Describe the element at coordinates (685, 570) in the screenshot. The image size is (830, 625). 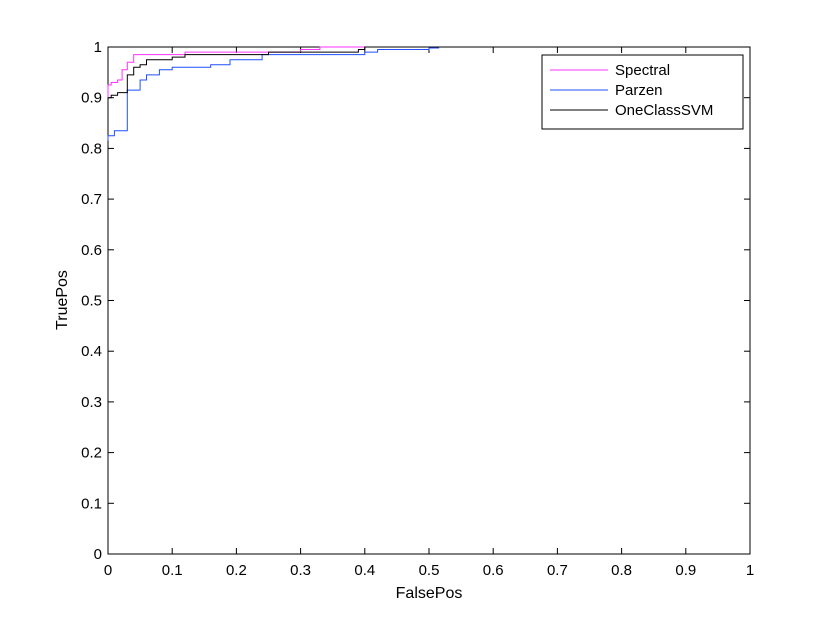
I see `x-tick-label: 0.9` at that location.